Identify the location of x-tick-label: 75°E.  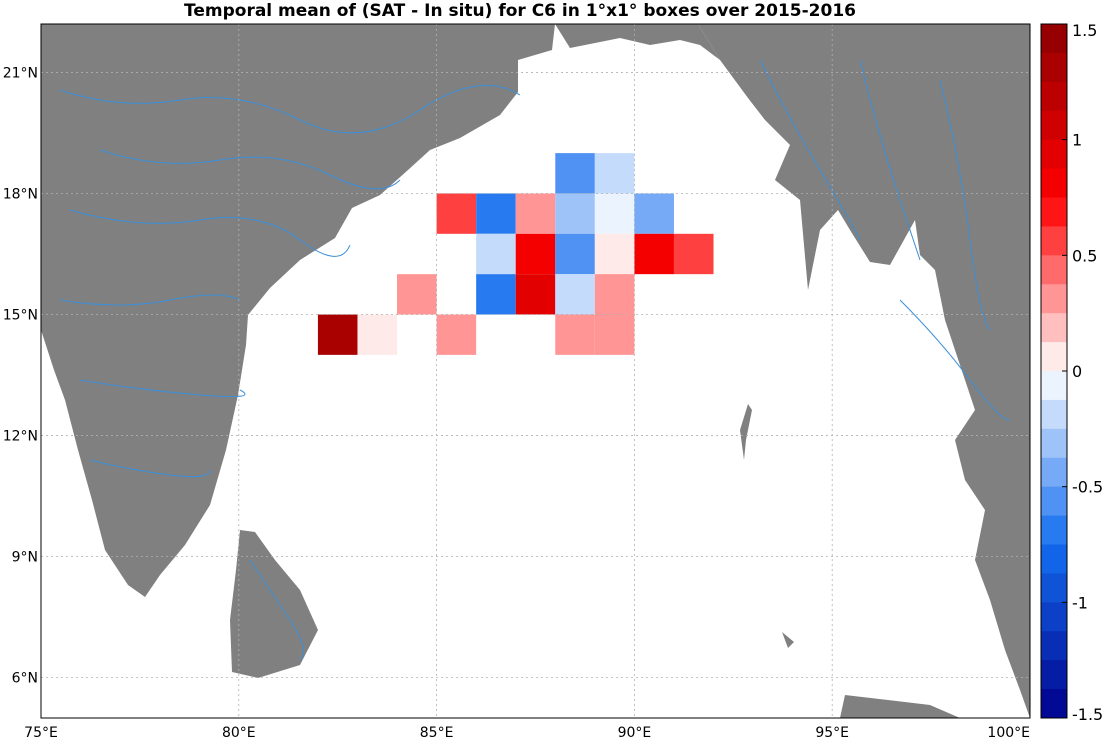
(41, 732).